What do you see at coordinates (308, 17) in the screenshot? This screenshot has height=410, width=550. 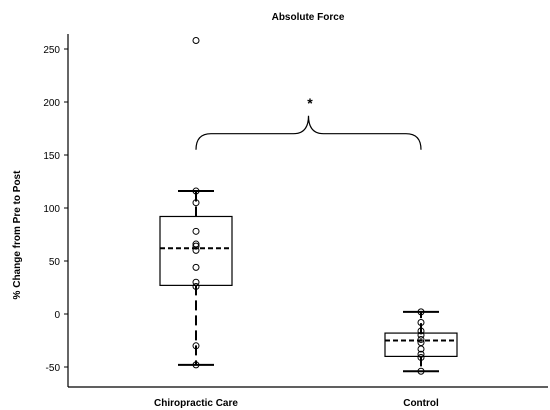 I see `chart-title: Absolute Force` at bounding box center [308, 17].